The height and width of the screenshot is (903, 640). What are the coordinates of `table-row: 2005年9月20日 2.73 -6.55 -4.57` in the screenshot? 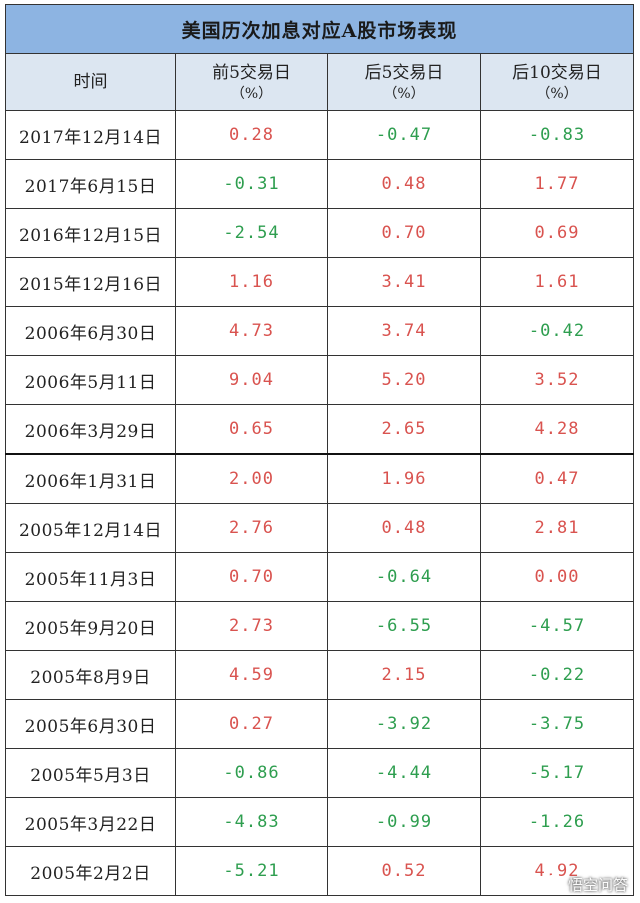 It's located at (319, 626).